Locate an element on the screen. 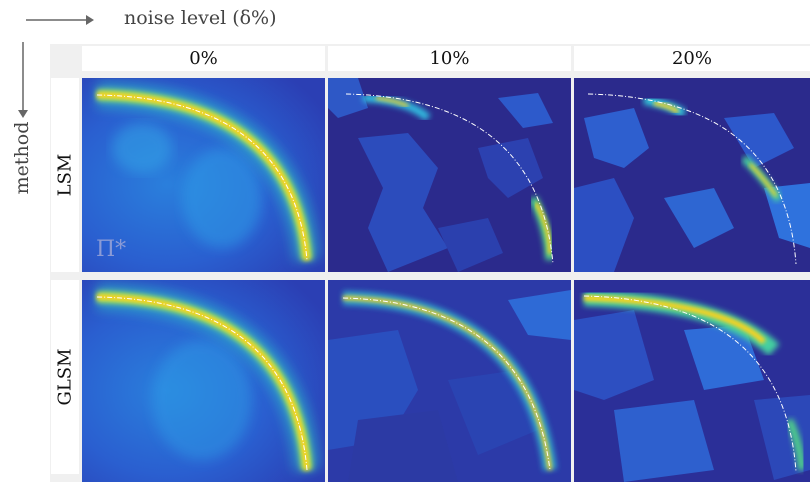 Image resolution: width=810 pixels, height=482 pixels. row-label-lsm: LSM is located at coordinates (65, 175).